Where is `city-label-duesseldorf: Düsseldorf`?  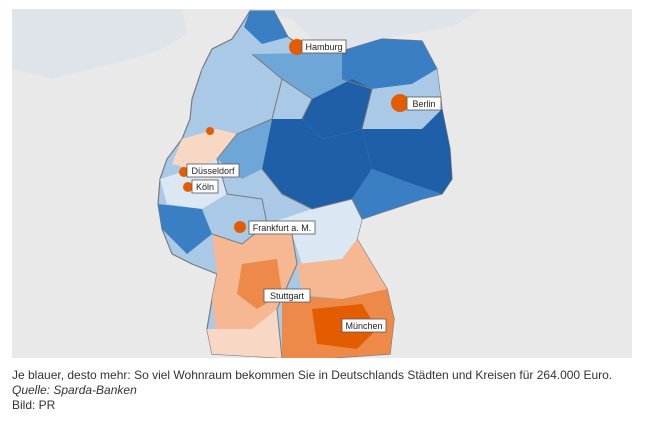
city-label-duesseldorf: Düsseldorf is located at coordinates (213, 170).